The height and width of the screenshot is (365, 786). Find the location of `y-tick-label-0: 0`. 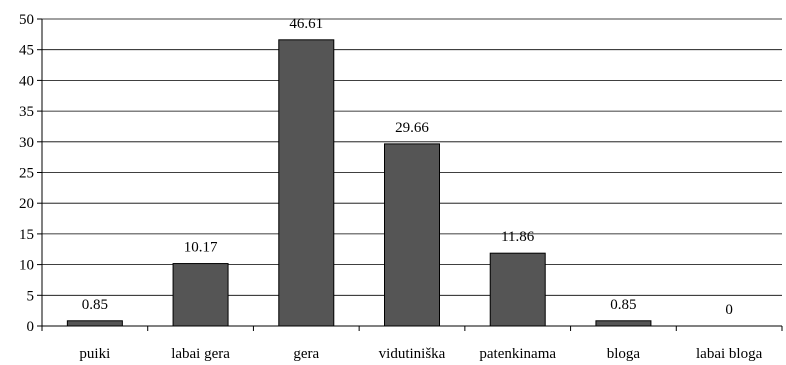

y-tick-label-0: 0 is located at coordinates (31, 327).